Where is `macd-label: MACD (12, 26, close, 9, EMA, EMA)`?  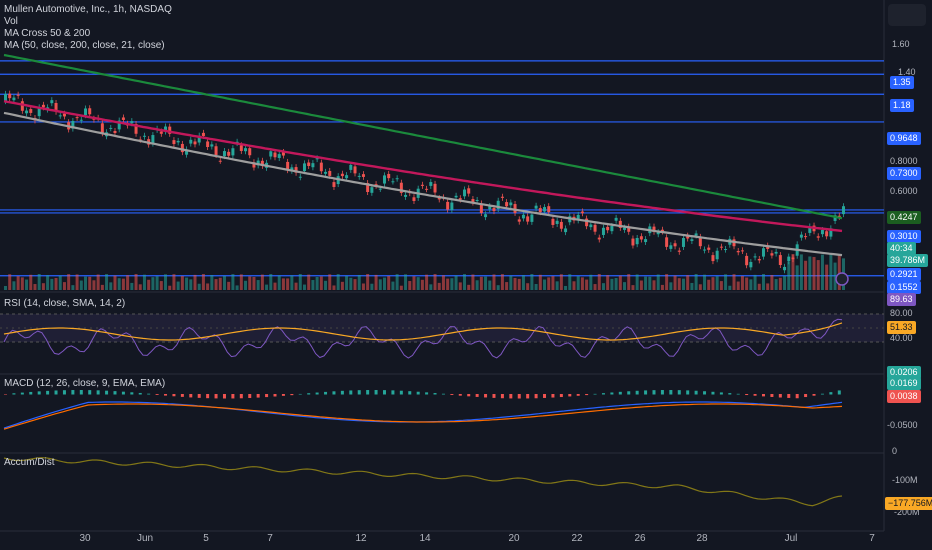 macd-label: MACD (12, 26, close, 9, EMA, EMA) is located at coordinates (85, 383).